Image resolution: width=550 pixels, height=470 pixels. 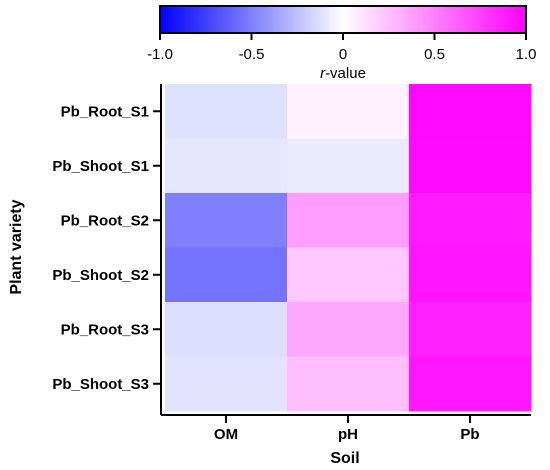 I want to click on colorbar-ticks: -1.0 -0.5 0 0.5 1.0, so click(x=341, y=48).